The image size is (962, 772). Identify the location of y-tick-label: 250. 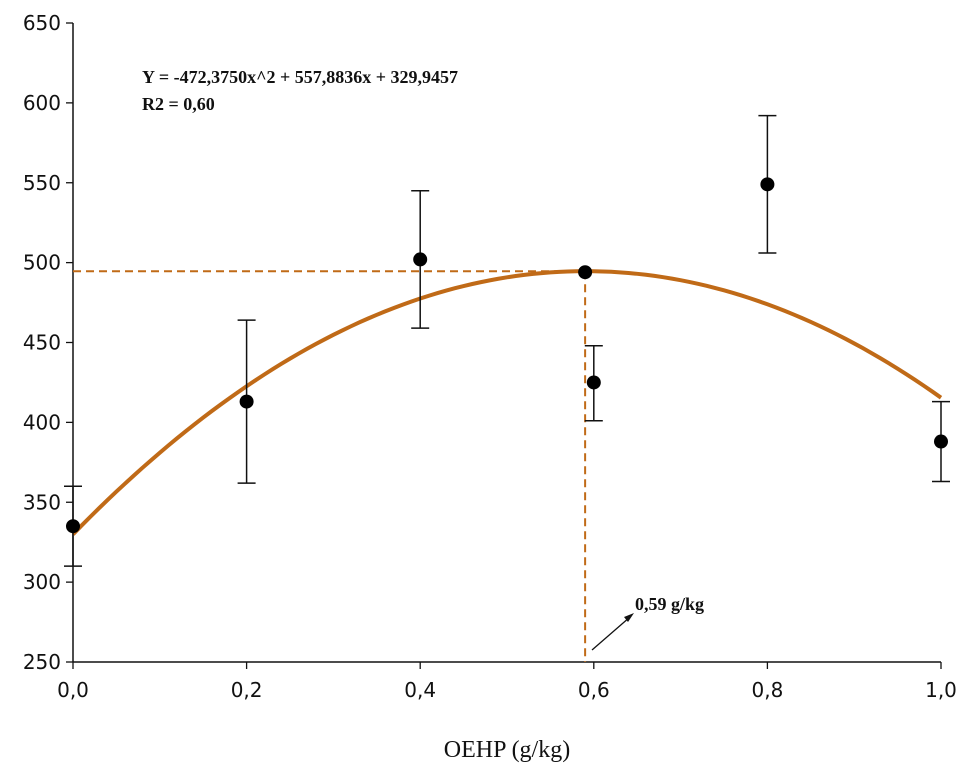
(42, 662).